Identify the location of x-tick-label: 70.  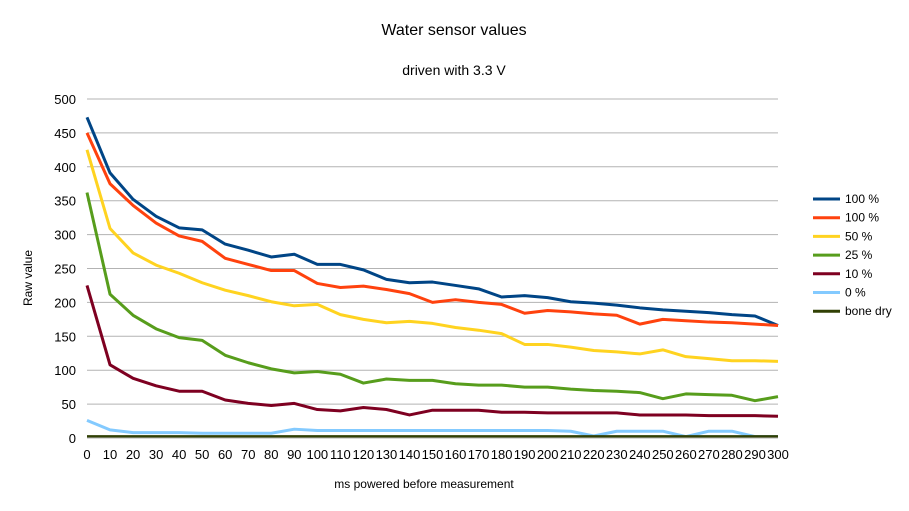
(248, 454).